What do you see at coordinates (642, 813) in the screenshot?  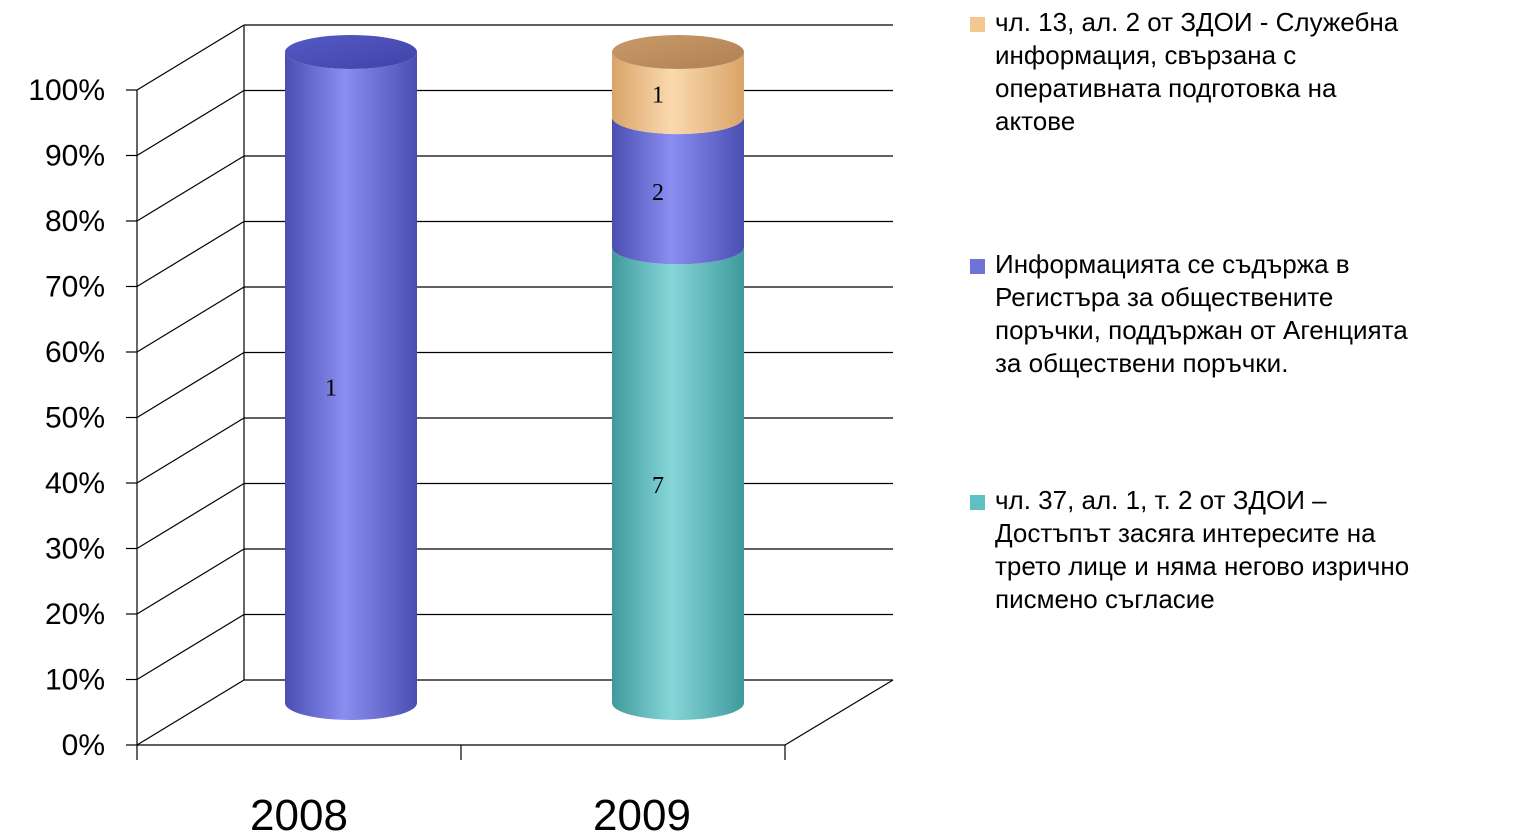 I see `x-tick-label: 2009` at bounding box center [642, 813].